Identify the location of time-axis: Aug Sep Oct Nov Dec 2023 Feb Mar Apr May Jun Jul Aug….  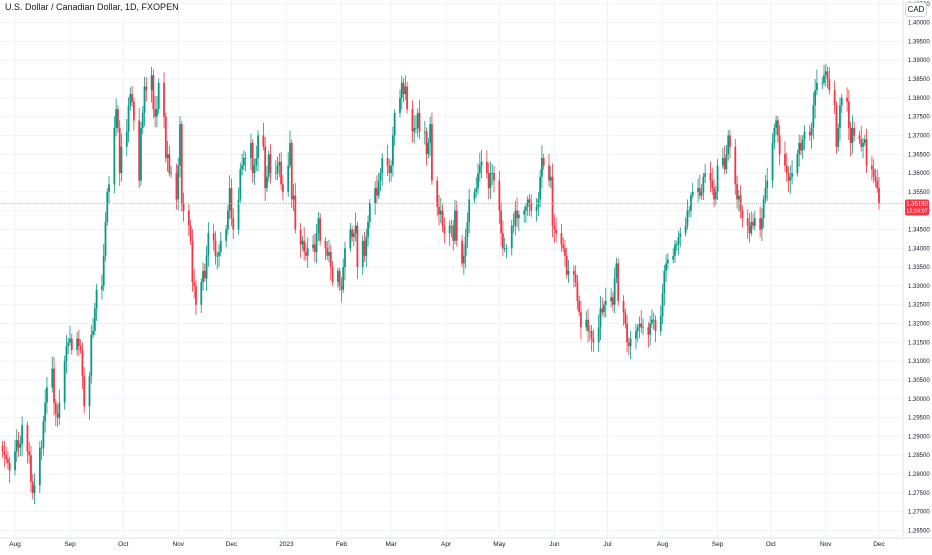
(447, 544).